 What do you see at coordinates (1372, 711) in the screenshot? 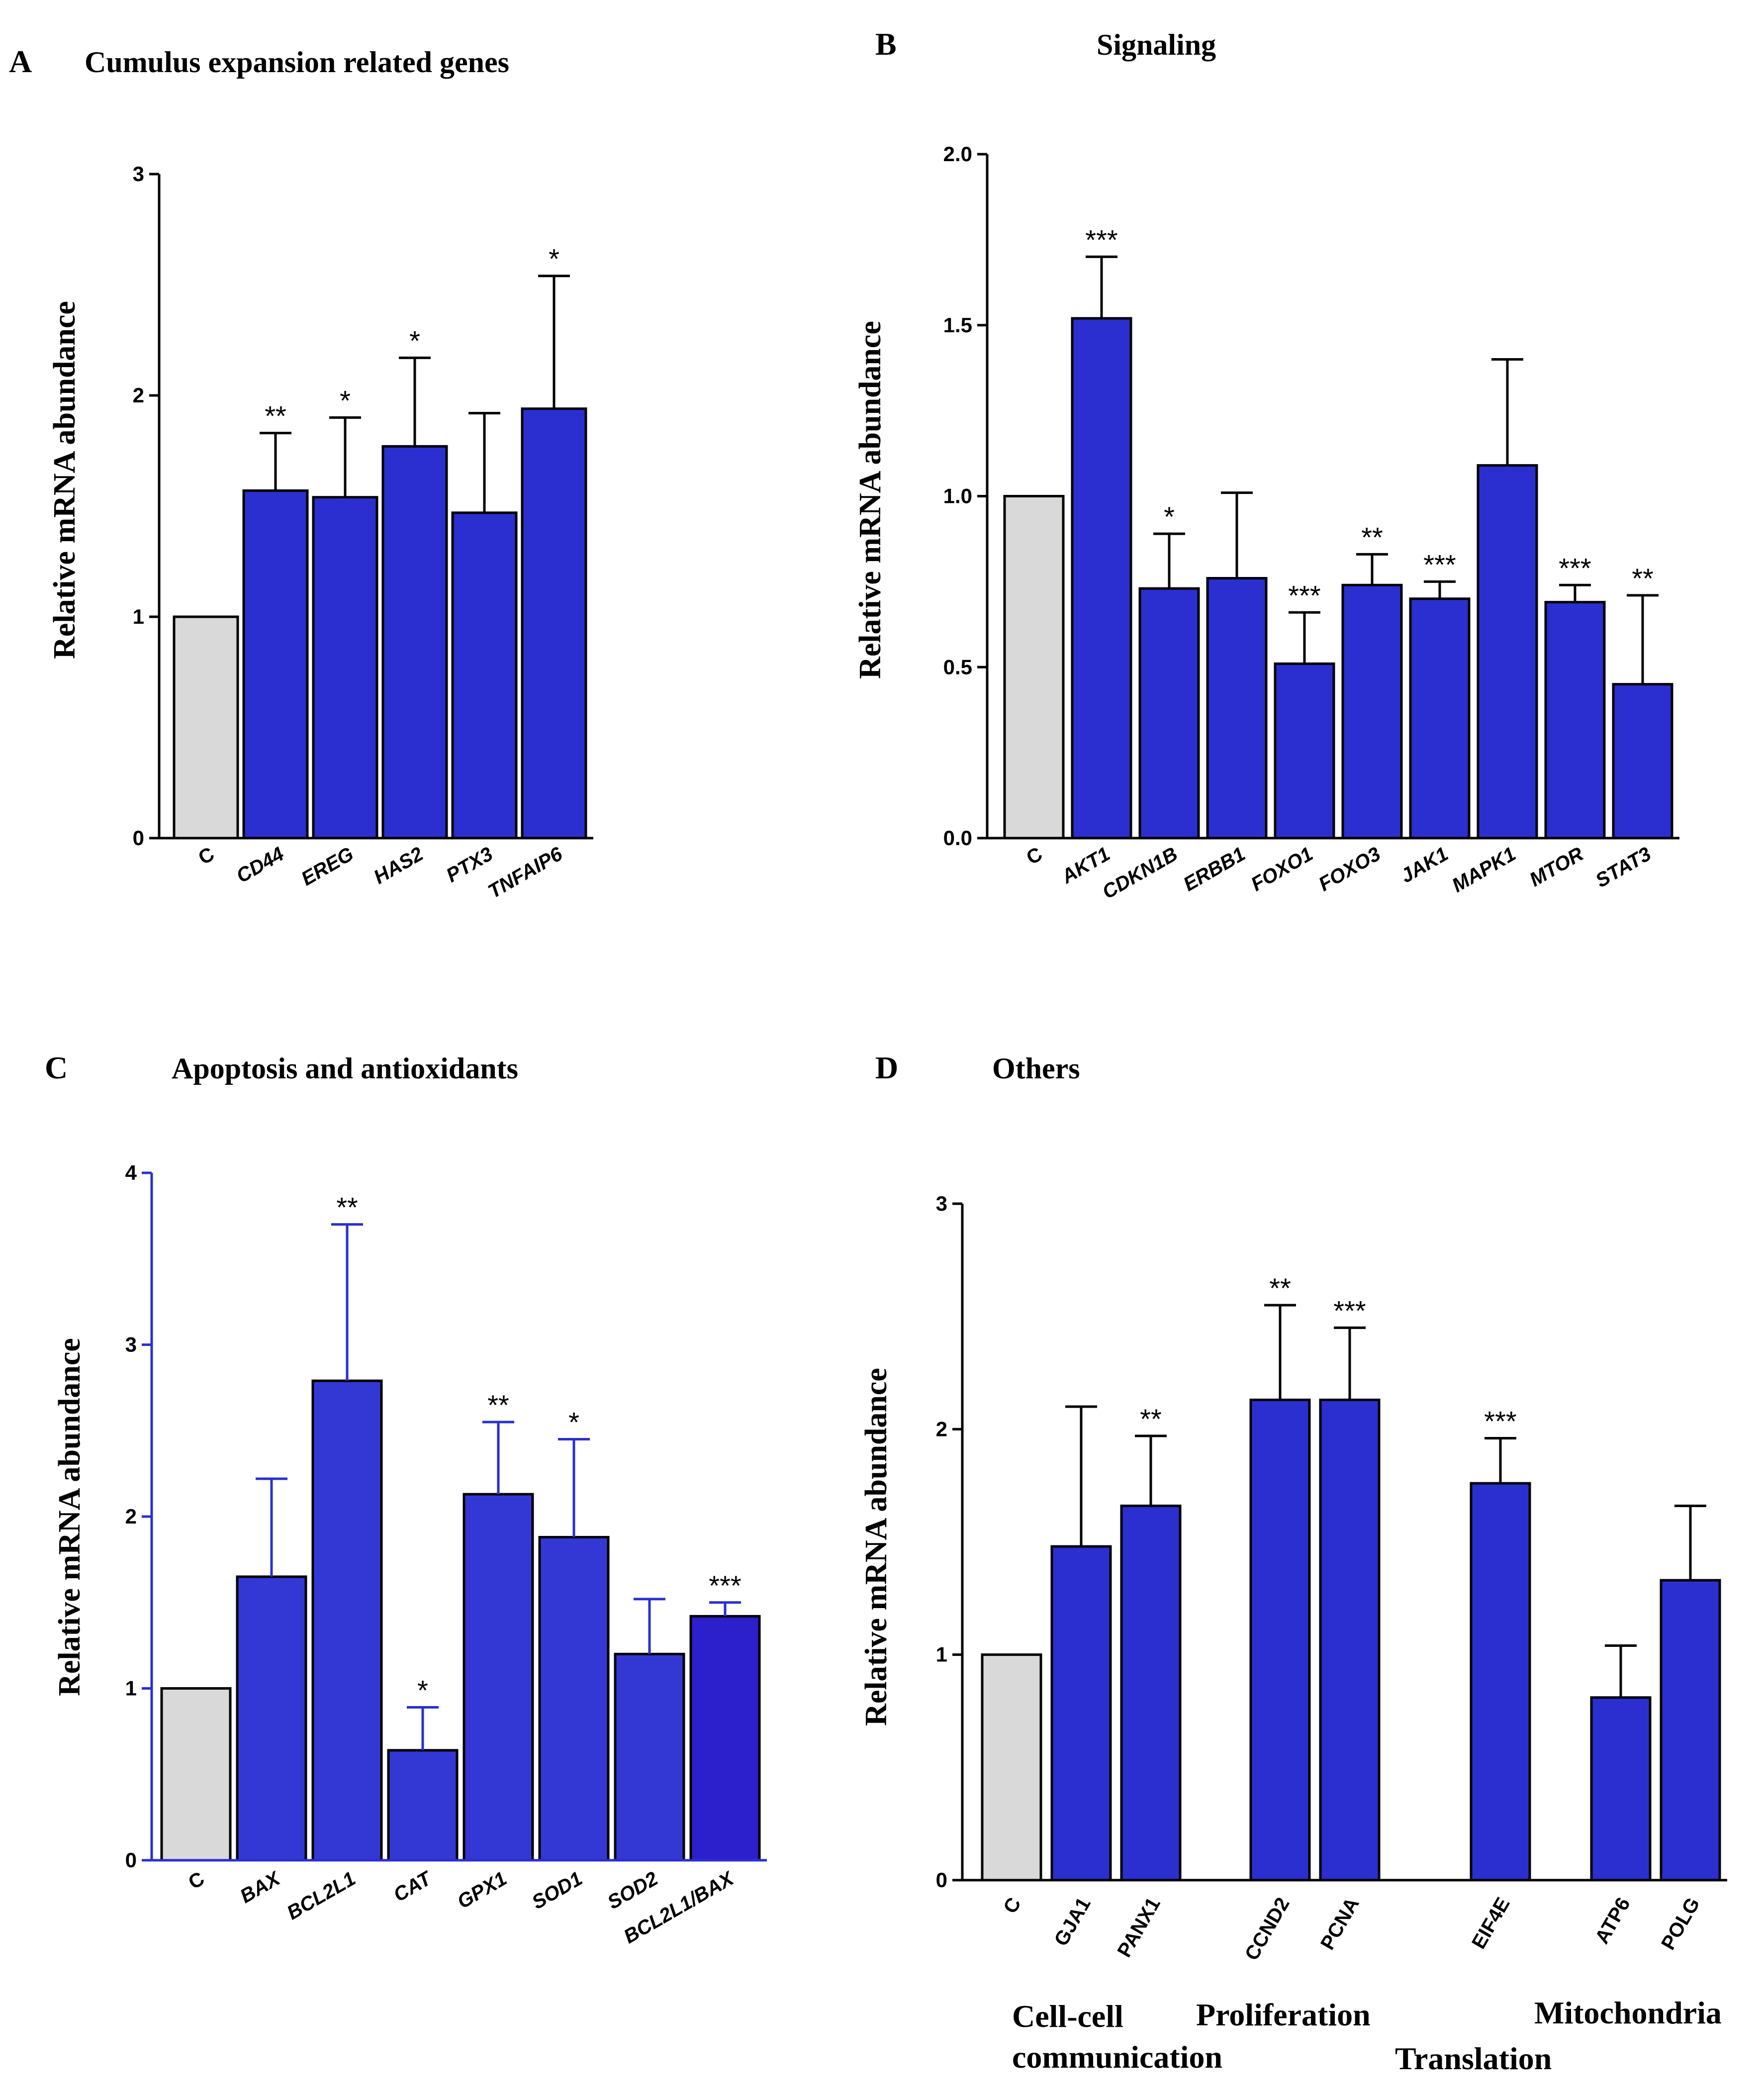
I see `bar-foxo3` at bounding box center [1372, 711].